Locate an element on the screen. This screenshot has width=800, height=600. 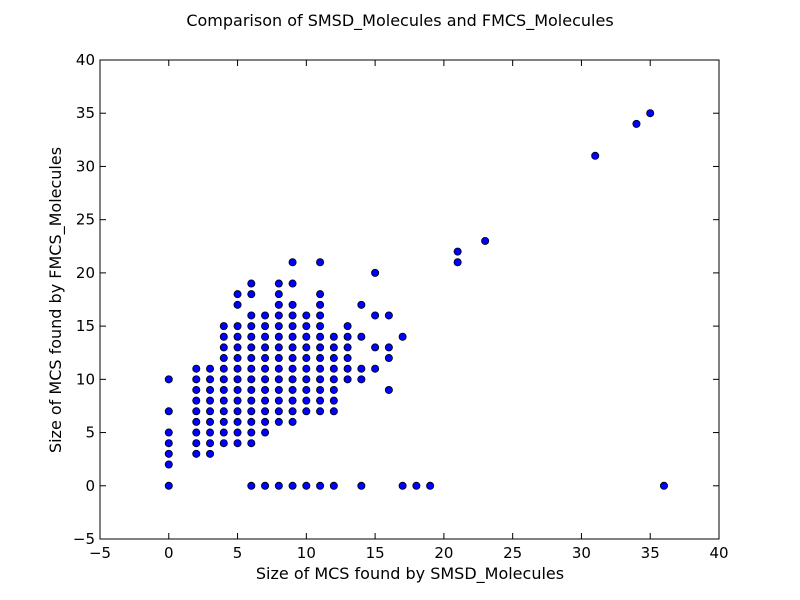
x-tick-label: 0 is located at coordinates (169, 553).